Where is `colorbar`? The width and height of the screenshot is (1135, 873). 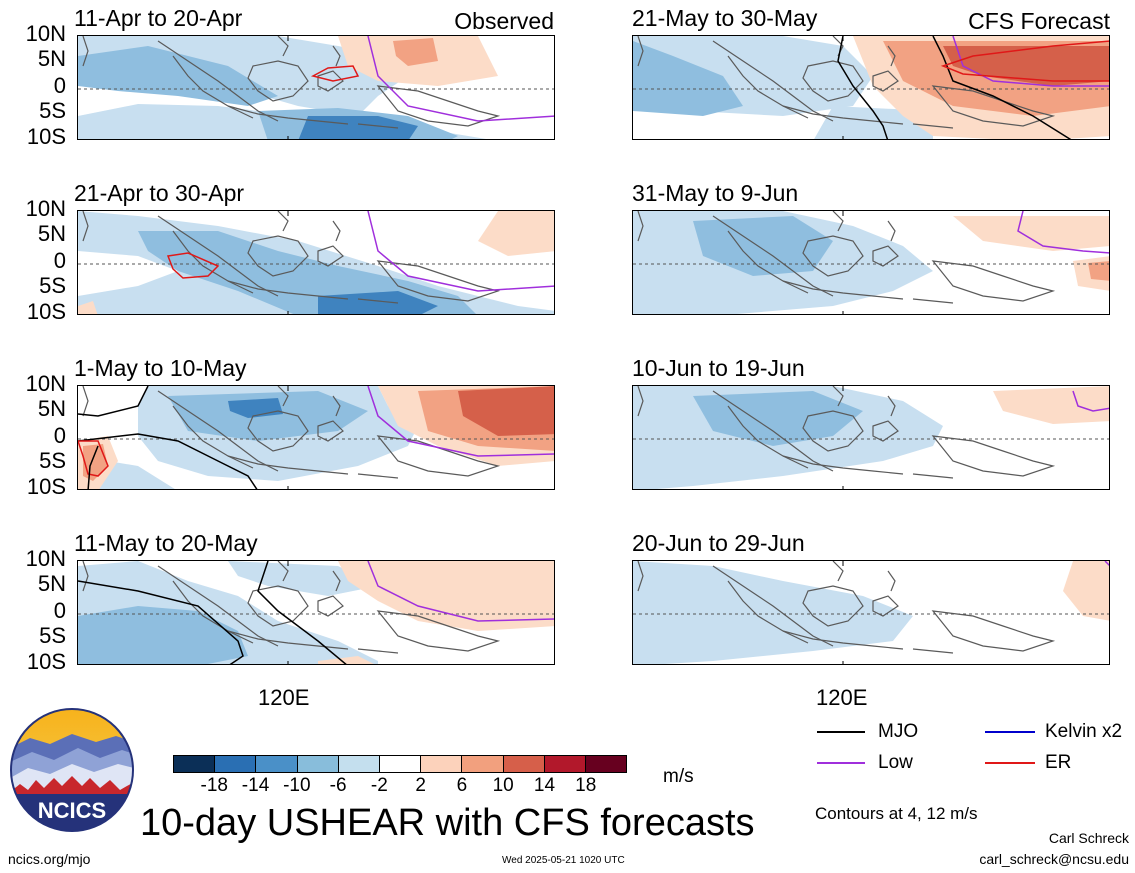
colorbar is located at coordinates (400, 764).